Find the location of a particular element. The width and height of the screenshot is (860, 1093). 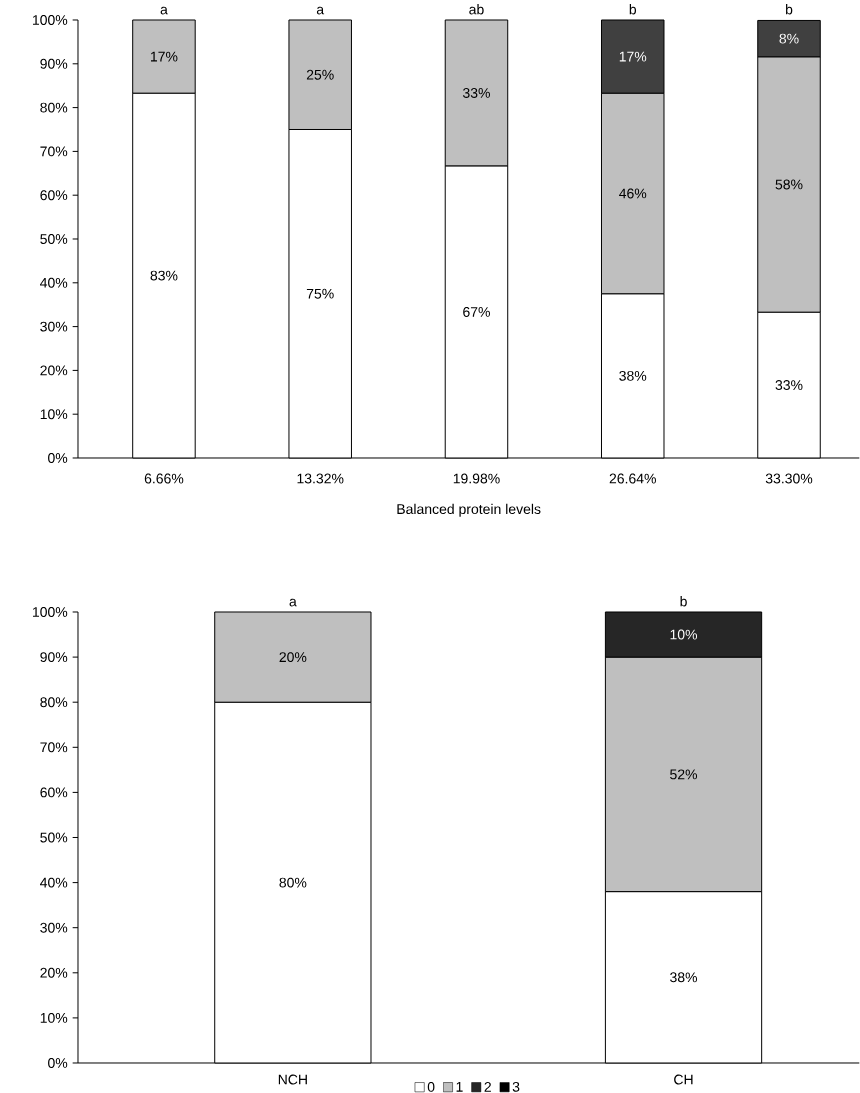

x-tick-label: CH is located at coordinates (683, 1079).